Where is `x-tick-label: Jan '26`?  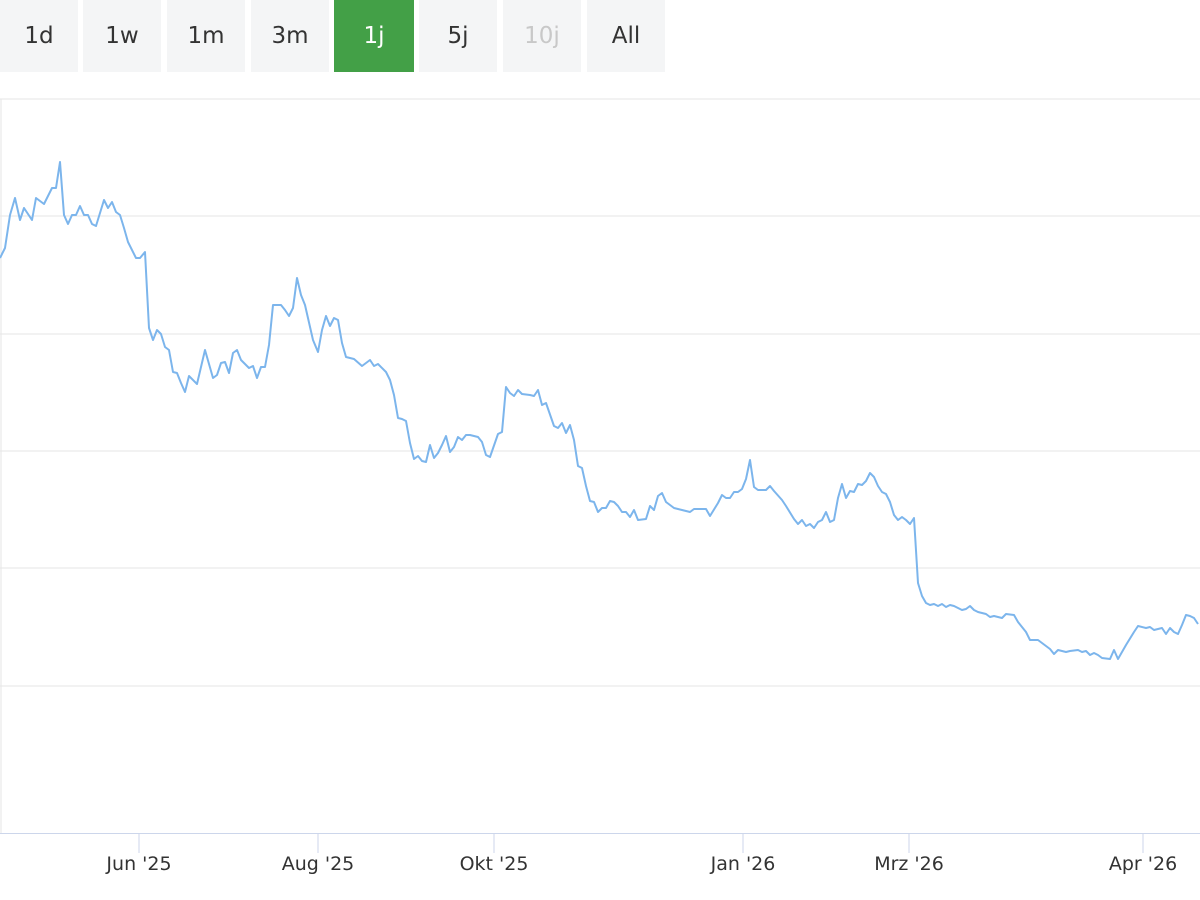
x-tick-label: Jan '26 is located at coordinates (743, 864).